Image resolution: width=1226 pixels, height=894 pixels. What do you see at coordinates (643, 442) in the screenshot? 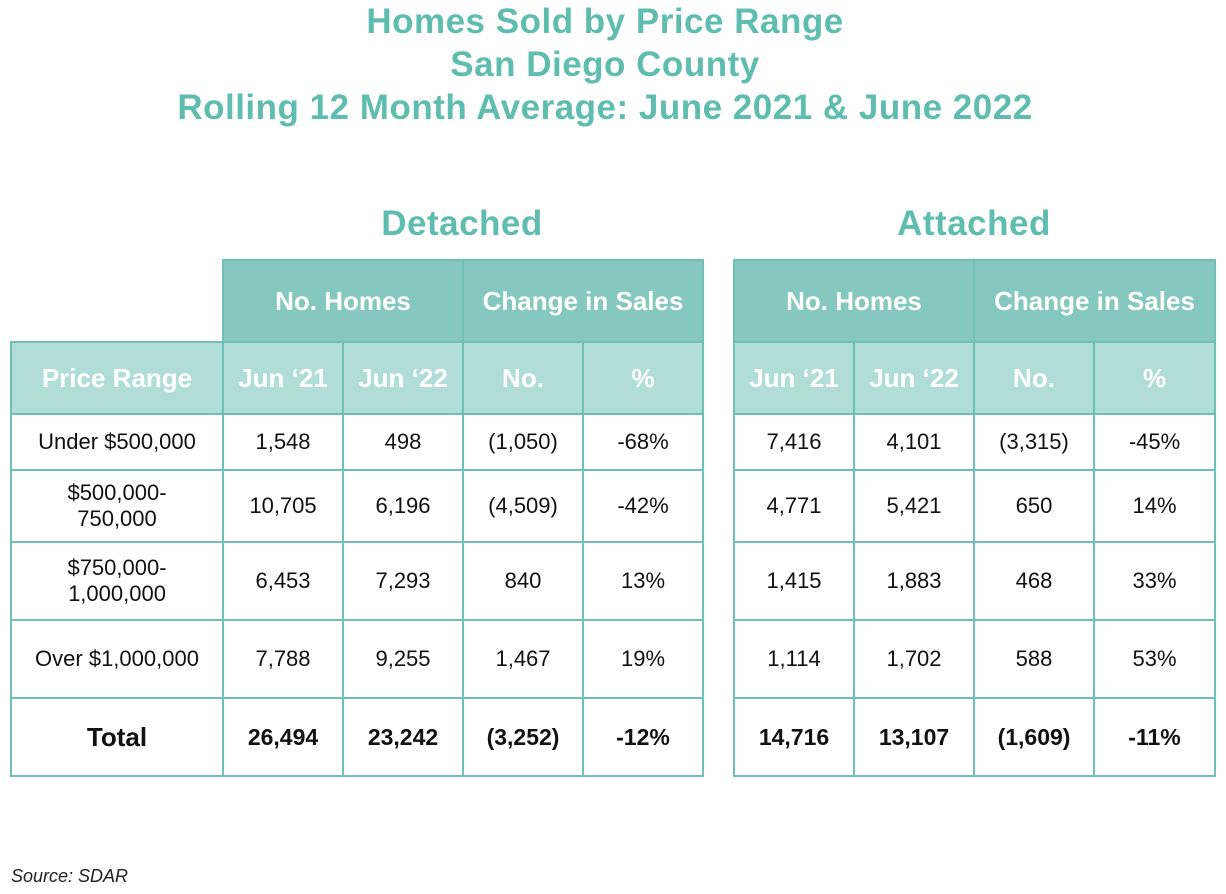
I see `detached-pct-value: -68%` at bounding box center [643, 442].